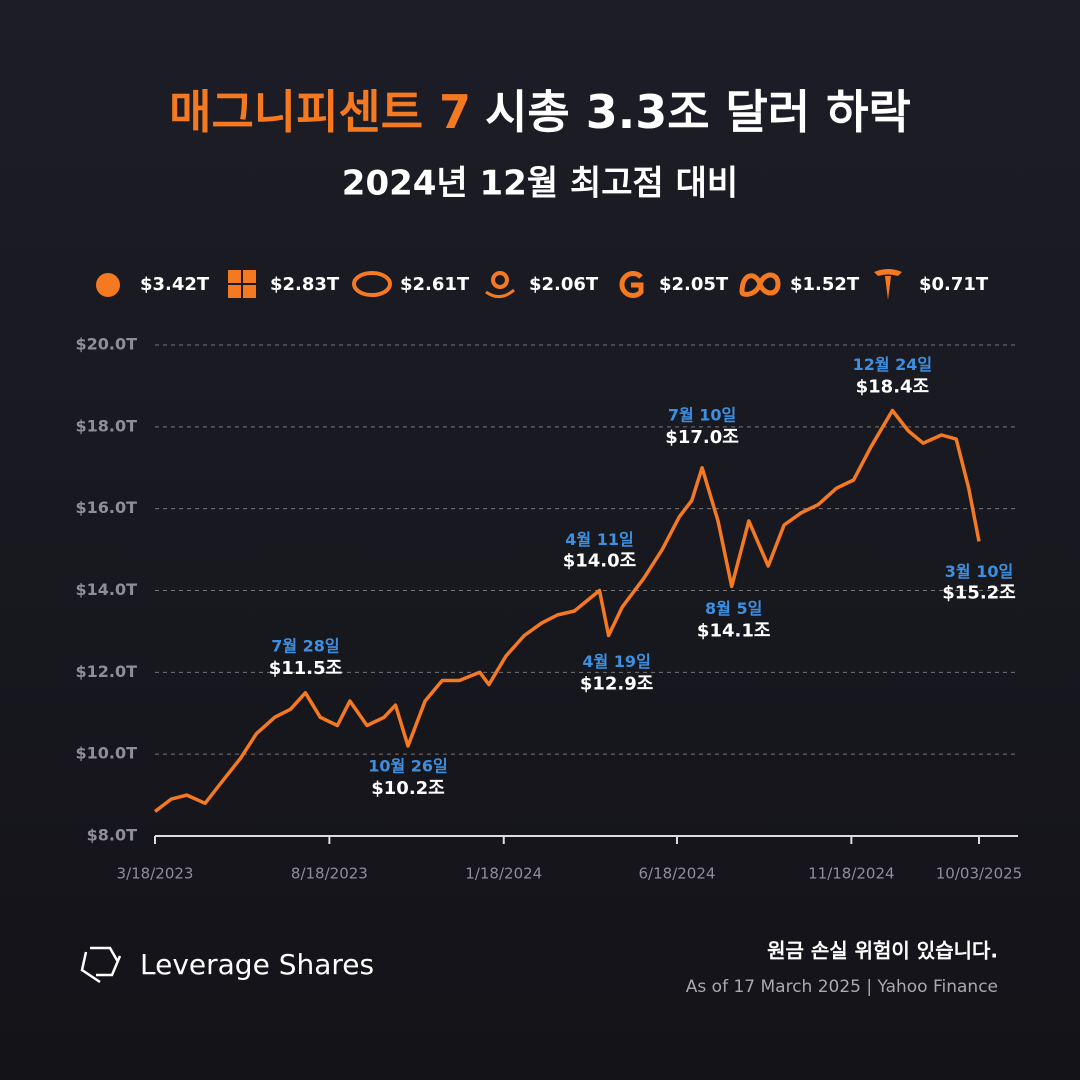 This screenshot has height=1080, width=1080. I want to click on legend-label: $2.06T, so click(564, 284).